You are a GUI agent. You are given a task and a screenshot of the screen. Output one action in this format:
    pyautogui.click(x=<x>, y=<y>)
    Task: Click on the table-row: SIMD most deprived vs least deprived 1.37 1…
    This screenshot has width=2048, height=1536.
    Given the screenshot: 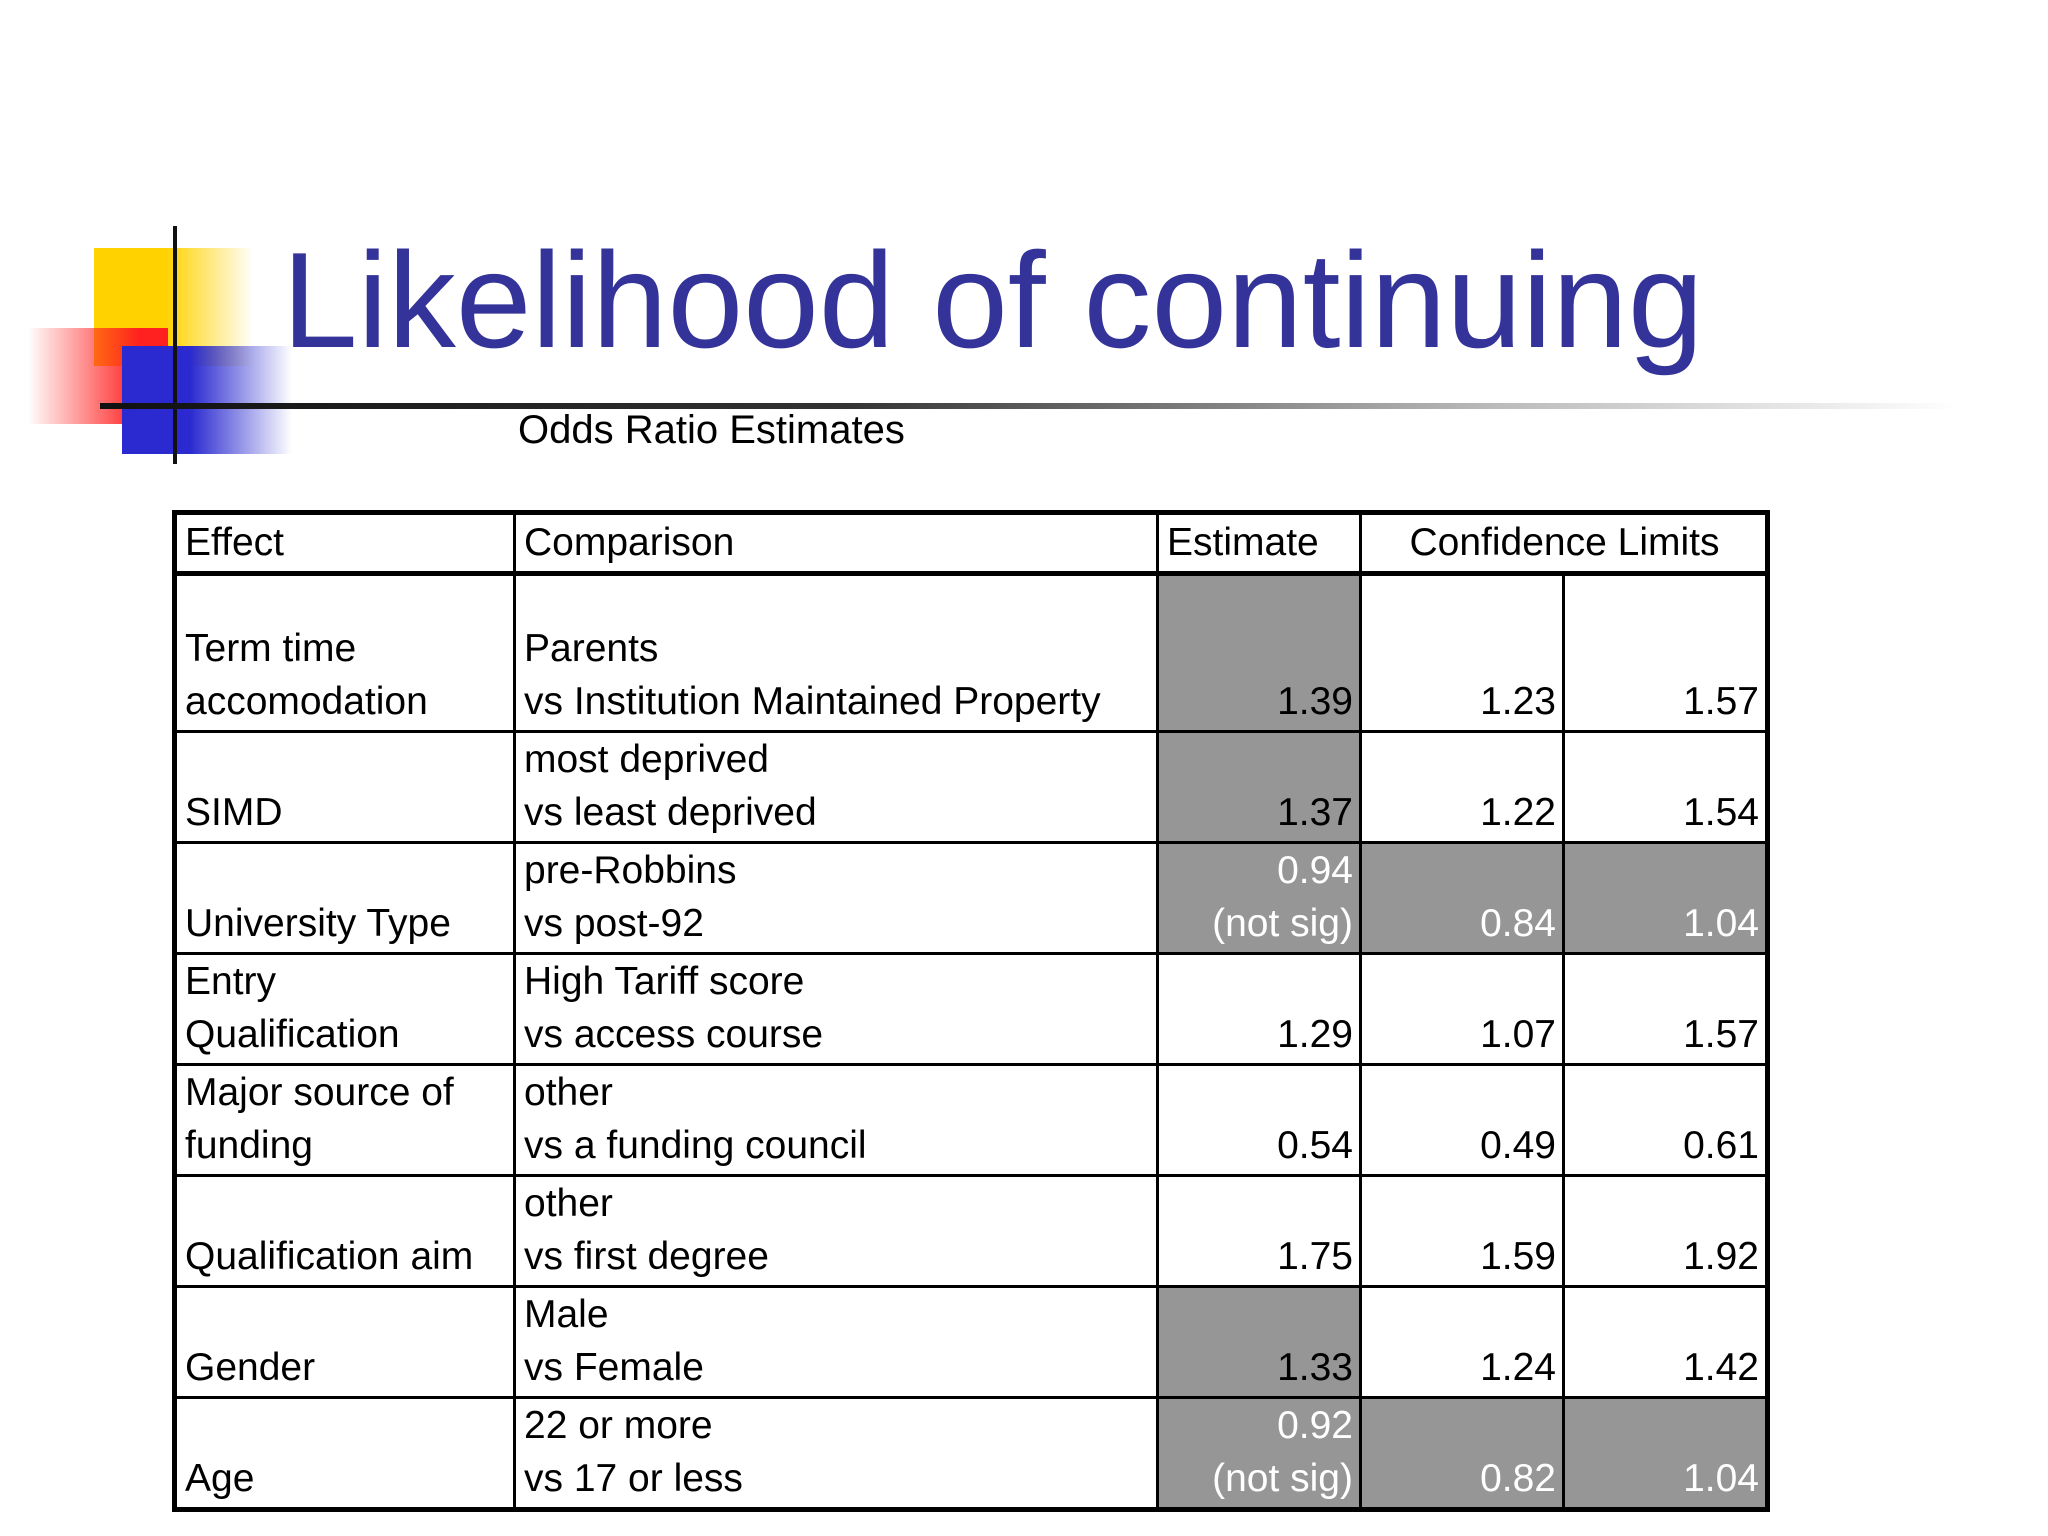 What is the action you would take?
    pyautogui.click(x=971, y=787)
    